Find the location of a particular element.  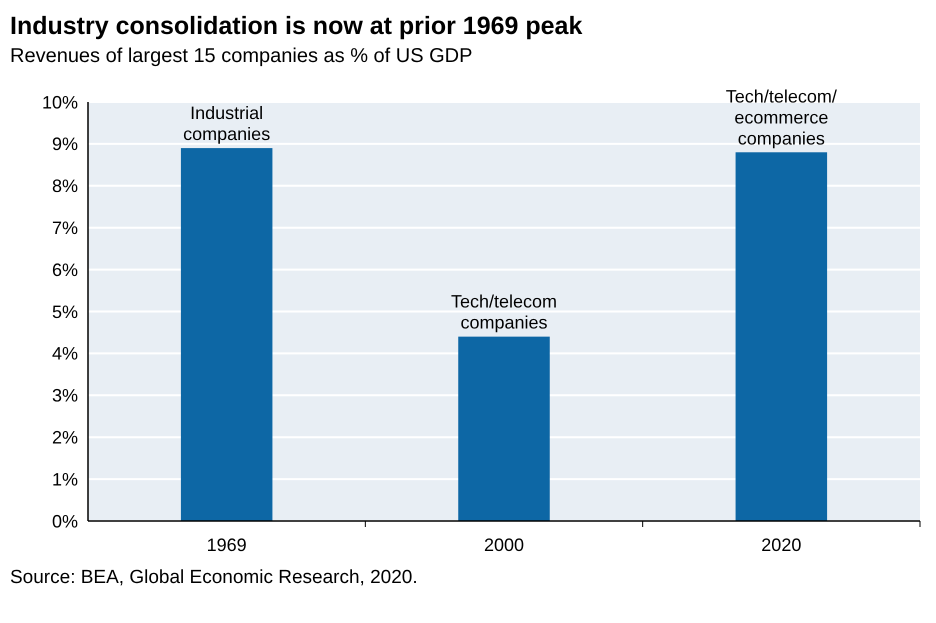

y-tick-label: 9% is located at coordinates (65, 144).